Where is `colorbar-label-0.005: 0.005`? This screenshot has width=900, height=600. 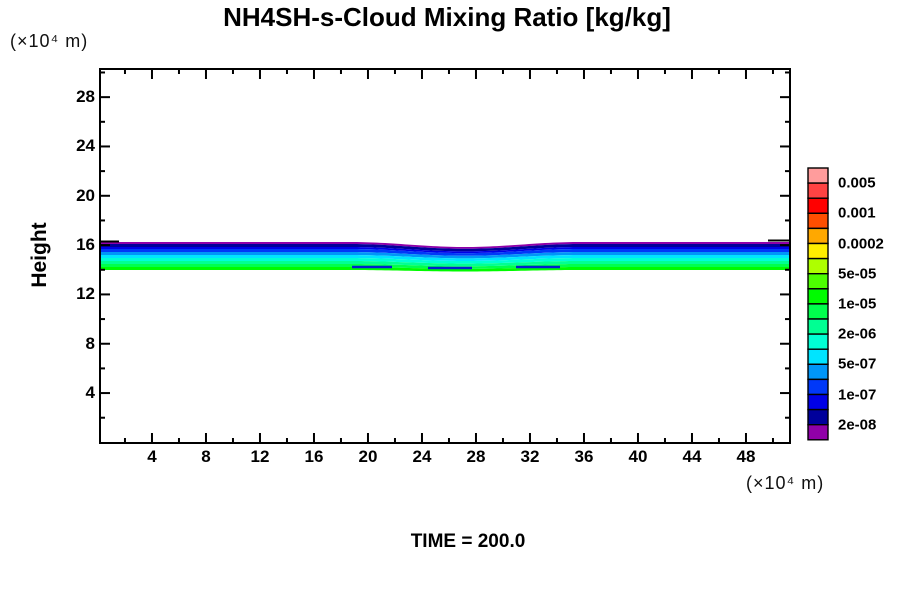 colorbar-label-0.005: 0.005 is located at coordinates (857, 183).